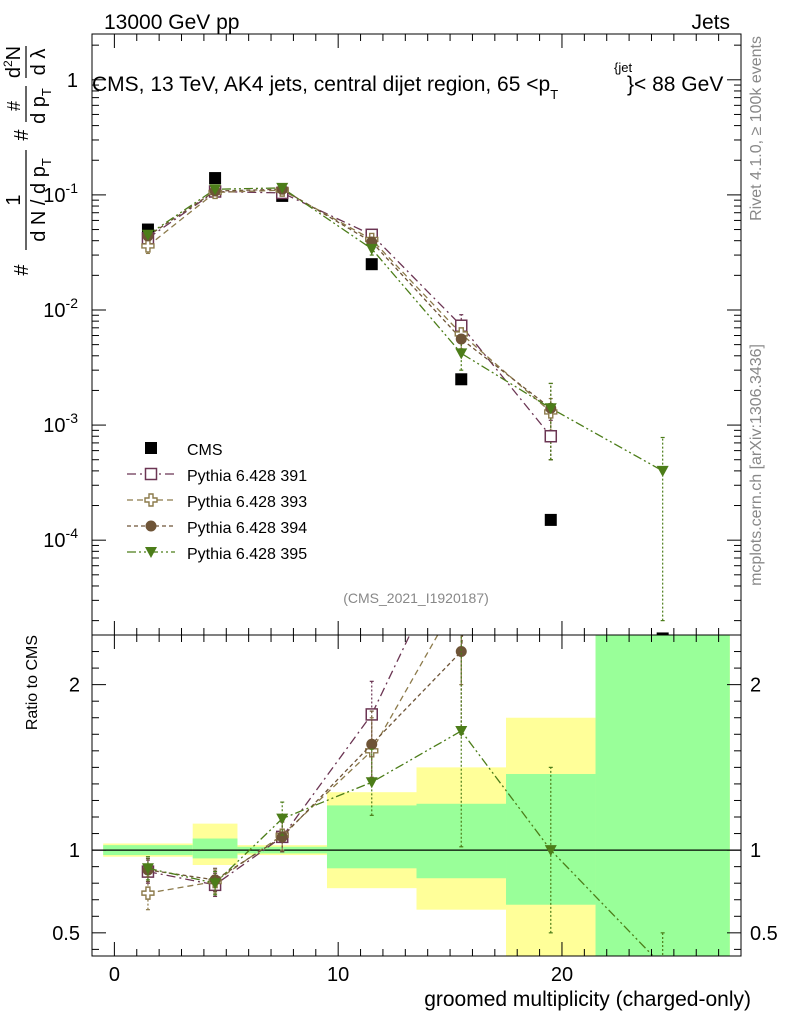 The height and width of the screenshot is (1024, 786). I want to click on legend-label-1: Pythia 6.428 393, so click(247, 502).